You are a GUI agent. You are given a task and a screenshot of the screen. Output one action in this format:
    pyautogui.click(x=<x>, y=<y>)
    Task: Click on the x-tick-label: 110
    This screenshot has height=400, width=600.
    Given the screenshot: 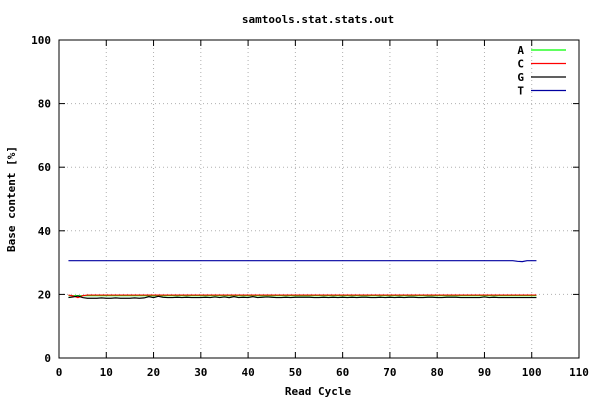 What is the action you would take?
    pyautogui.click(x=579, y=372)
    